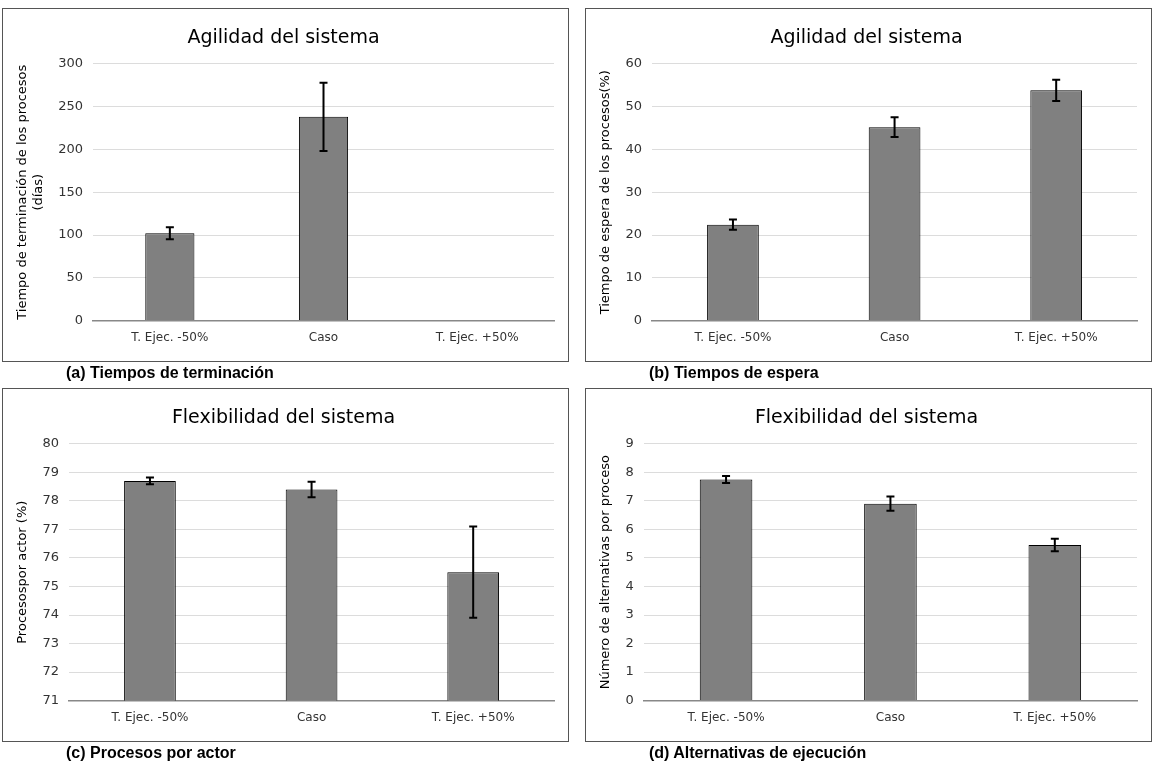  What do you see at coordinates (629, 642) in the screenshot?
I see `y-tick-label: 2` at bounding box center [629, 642].